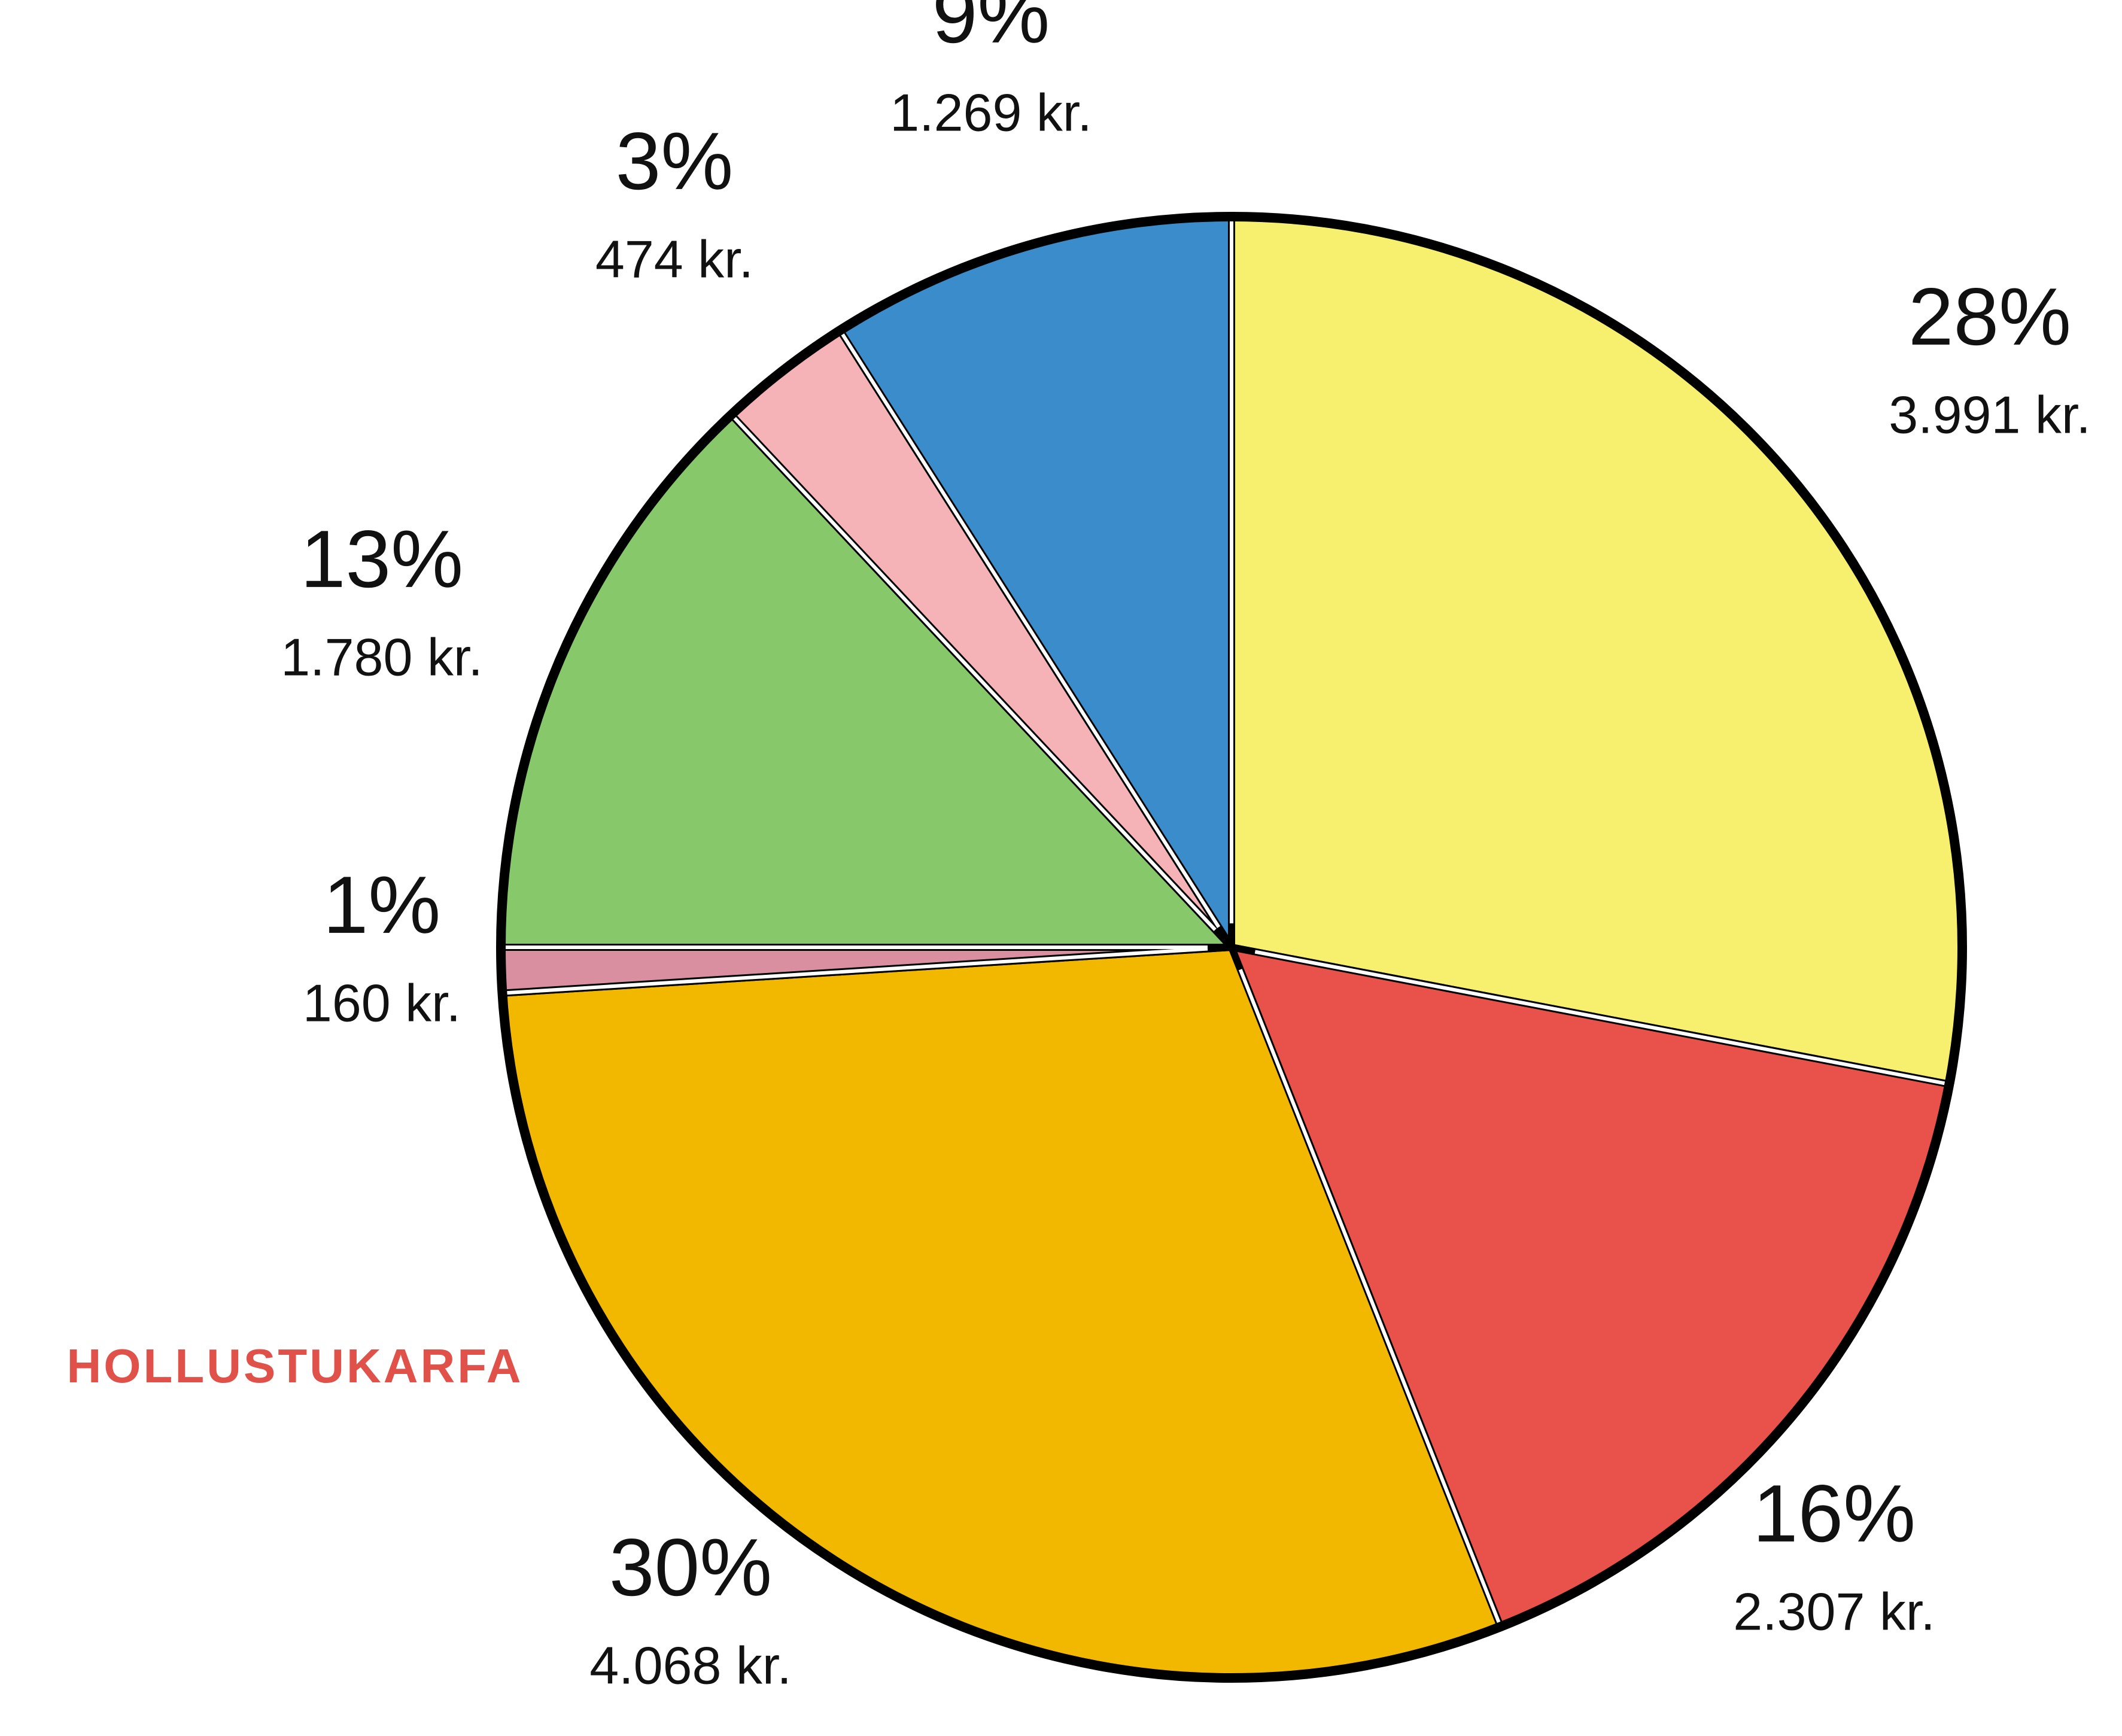  I want to click on amount-label: 474 kr., so click(674, 258).